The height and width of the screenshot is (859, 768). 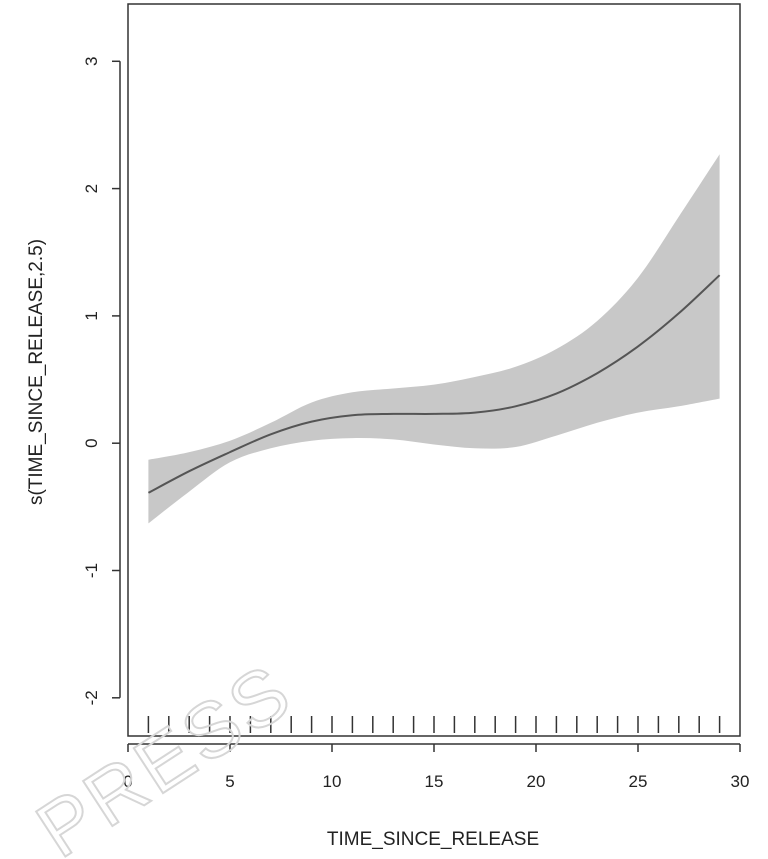 What do you see at coordinates (127, 781) in the screenshot?
I see `x-tick-label: 0` at bounding box center [127, 781].